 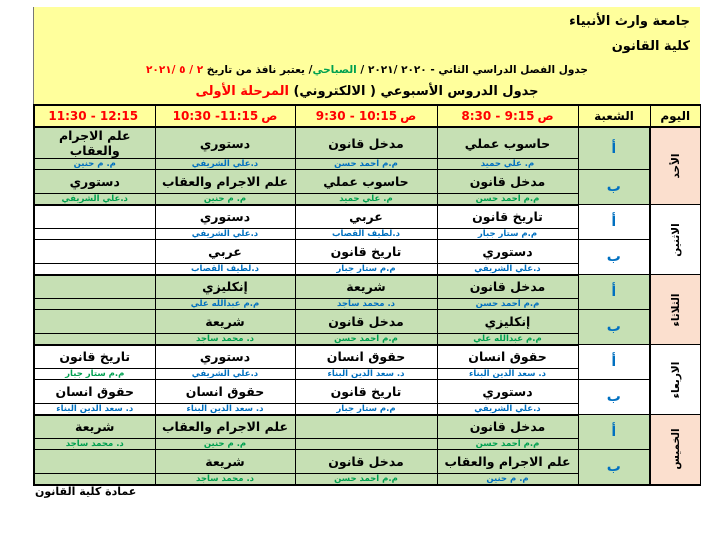 What do you see at coordinates (175, 70) in the screenshot?
I see `effective-date: ٢ / ٥ /٢٠٢١` at bounding box center [175, 70].